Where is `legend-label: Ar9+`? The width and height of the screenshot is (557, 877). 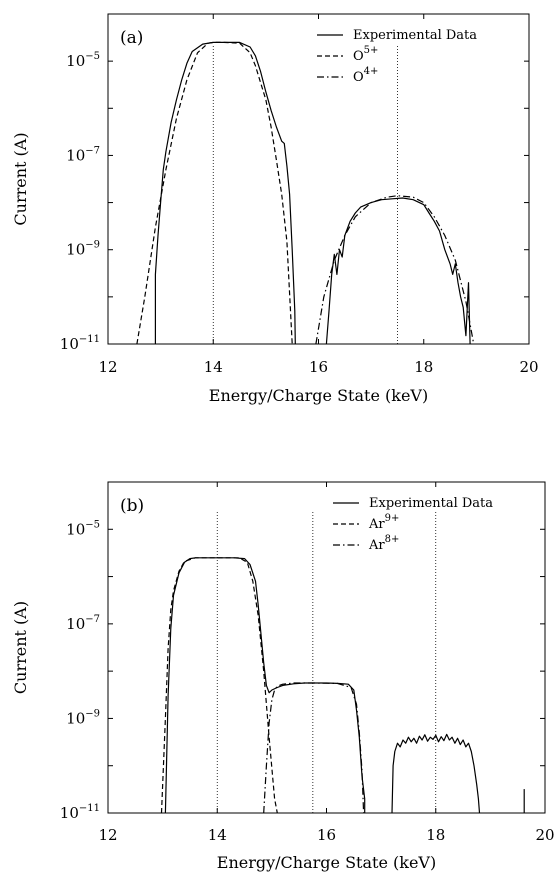 legend-label: Ar9+ is located at coordinates (383, 522).